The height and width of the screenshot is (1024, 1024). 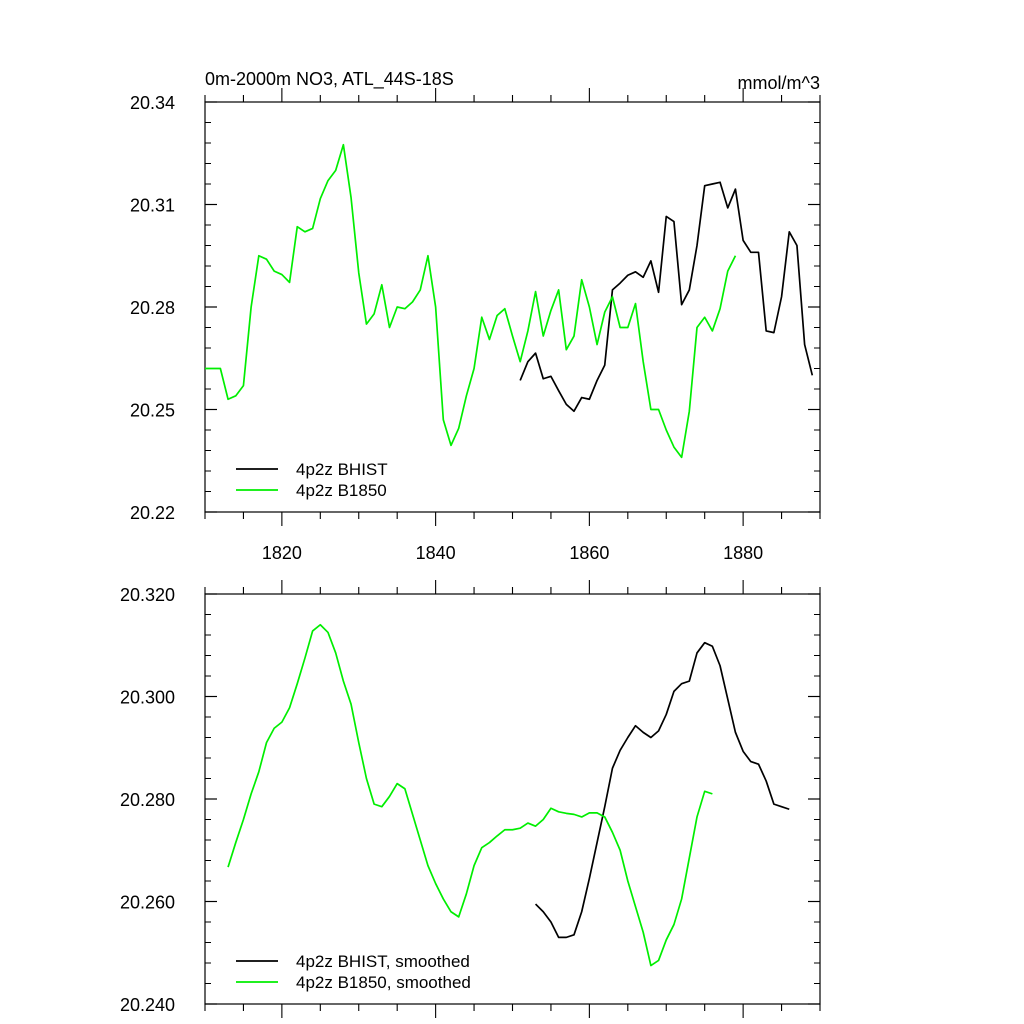 I want to click on x-tick-label: 1860, so click(x=589, y=553).